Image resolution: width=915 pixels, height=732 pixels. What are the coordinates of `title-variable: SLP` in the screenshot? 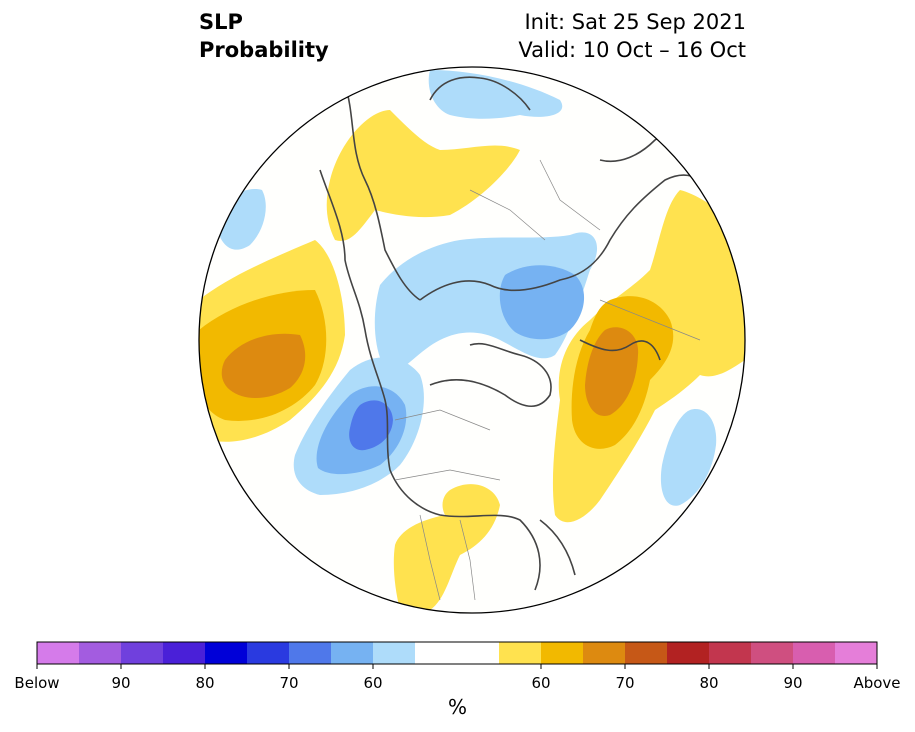 It's located at (221, 22).